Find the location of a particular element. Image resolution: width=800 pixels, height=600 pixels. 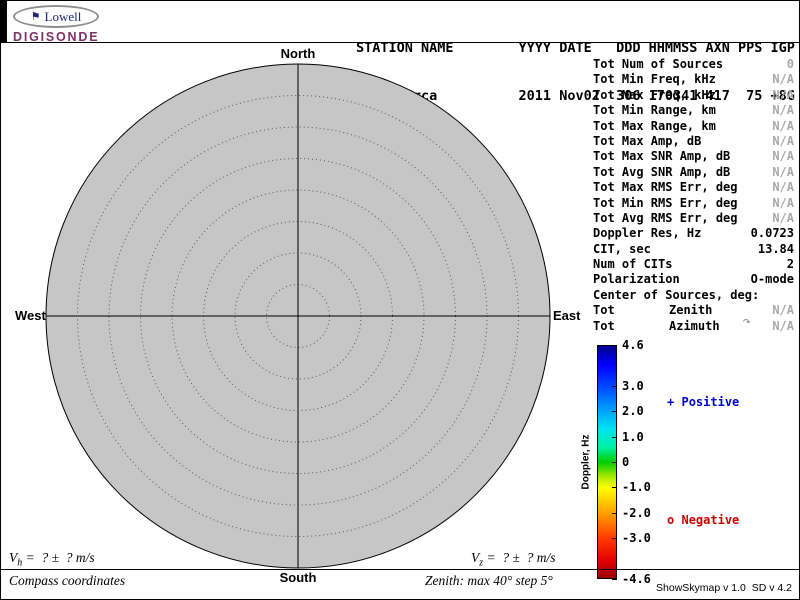

colorbar-tick-label: 3.0 is located at coordinates (633, 385).